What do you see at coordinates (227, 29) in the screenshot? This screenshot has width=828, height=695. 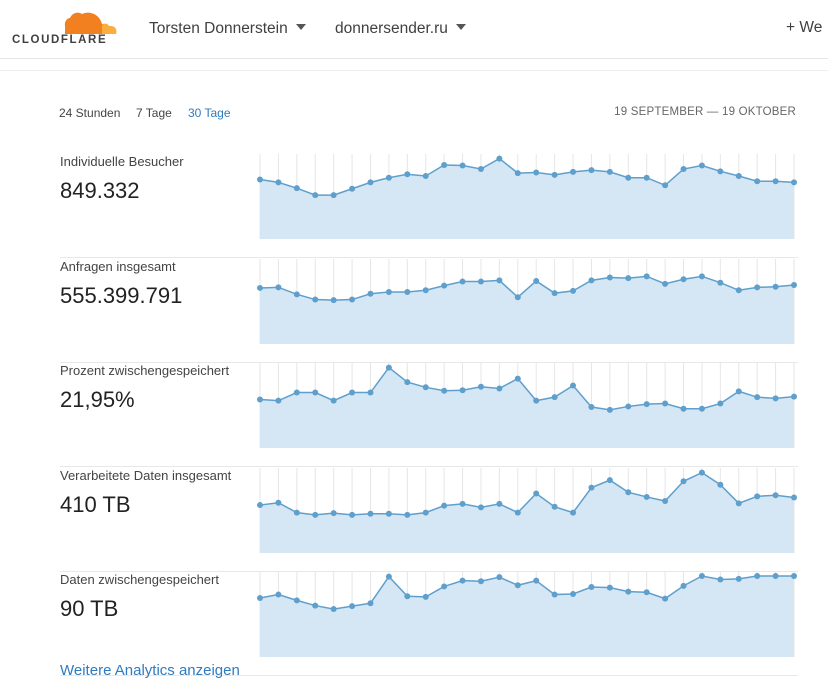 I see `account-dropdown: Torsten Donnerstein` at bounding box center [227, 29].